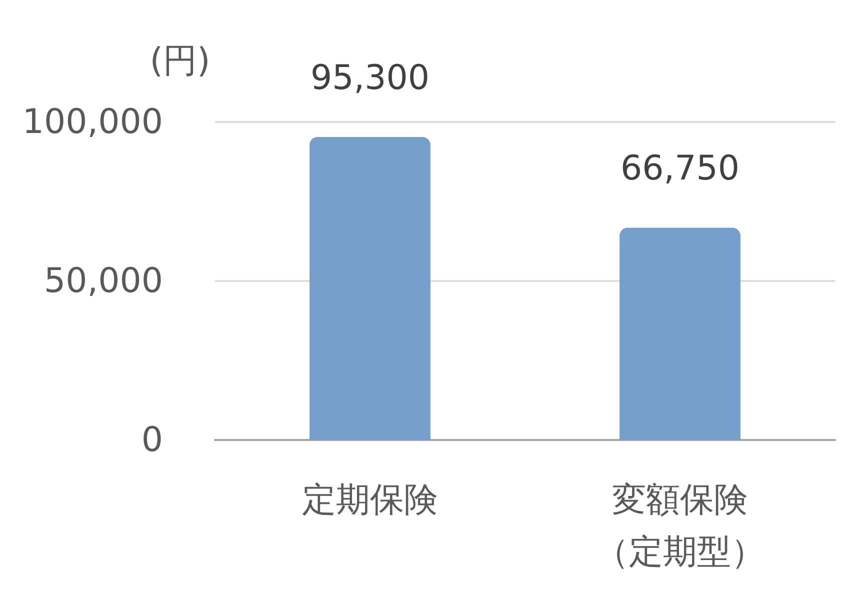  What do you see at coordinates (370, 500) in the screenshot?
I see `x-tick-label: 定期保険` at bounding box center [370, 500].